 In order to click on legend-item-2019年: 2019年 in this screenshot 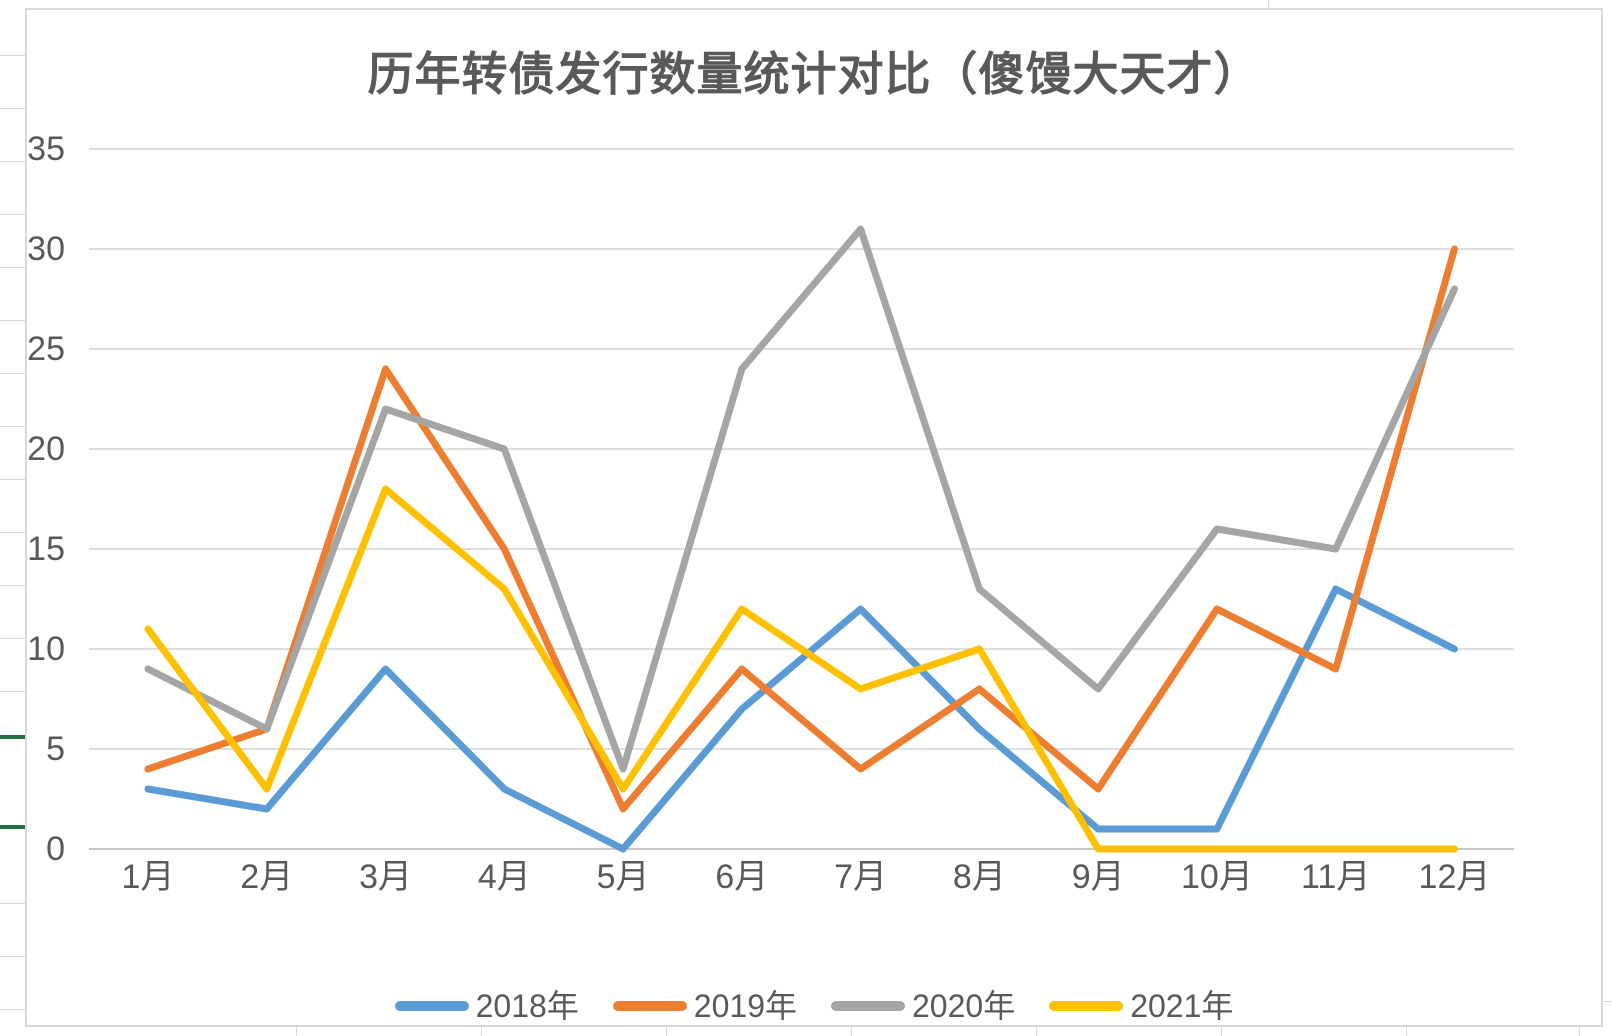, I will do `click(704, 1006)`.